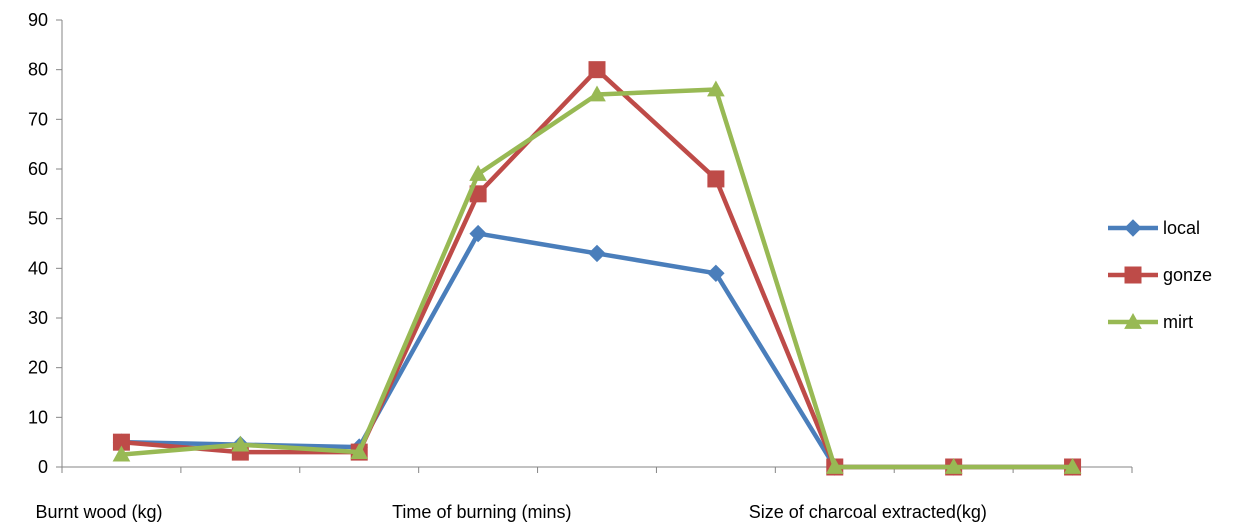 This screenshot has height=530, width=1238. What do you see at coordinates (38, 268) in the screenshot?
I see `y-tick-label: 40` at bounding box center [38, 268].